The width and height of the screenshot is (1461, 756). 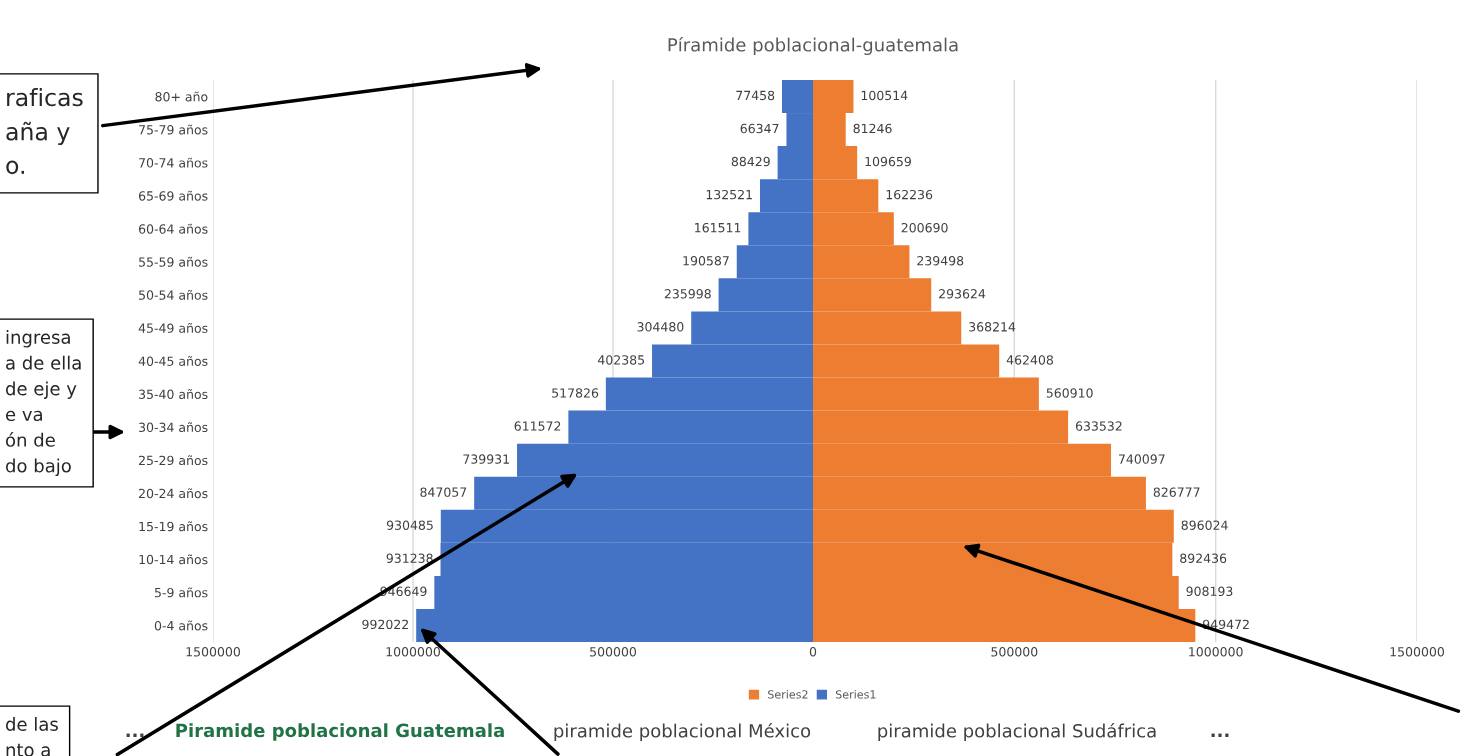 I want to click on y-tick-label: 65-69 años, so click(x=173, y=195).